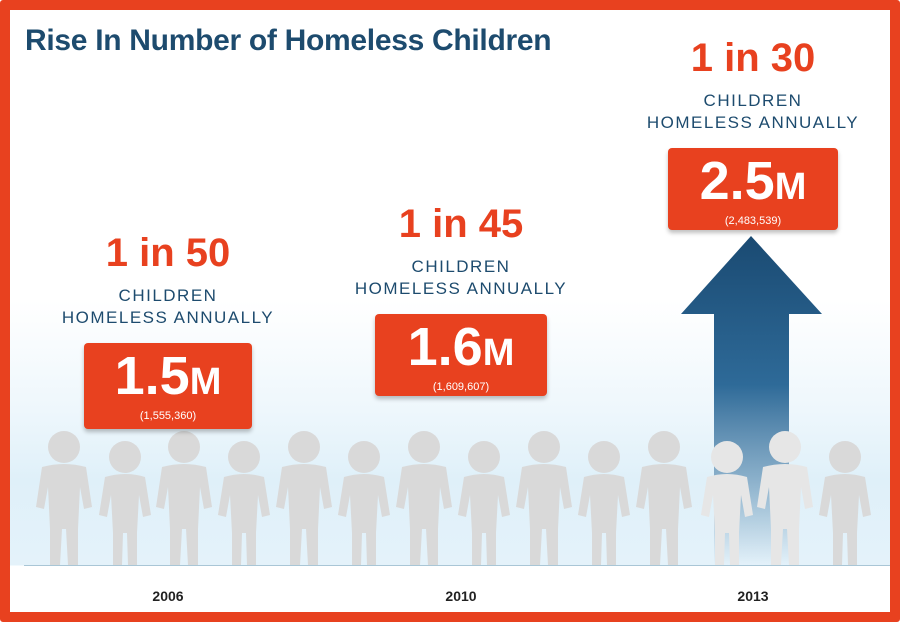 The image size is (900, 622). I want to click on trend-arrow, so click(751, 401).